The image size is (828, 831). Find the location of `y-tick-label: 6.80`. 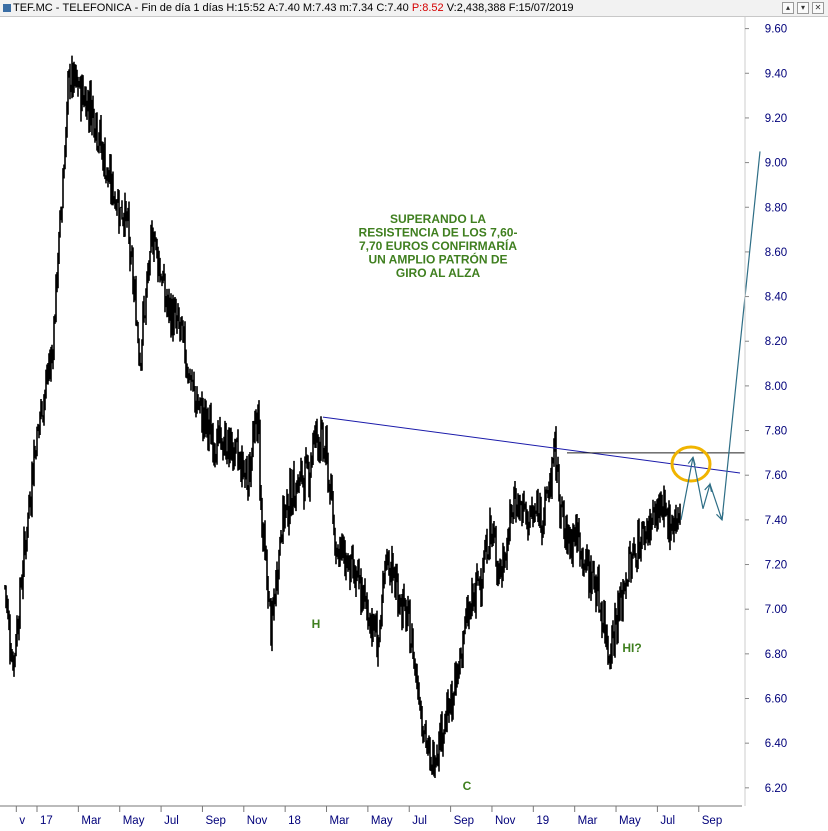

y-tick-label: 6.80 is located at coordinates (776, 655).